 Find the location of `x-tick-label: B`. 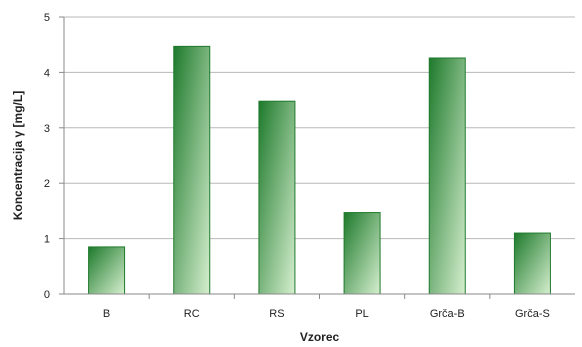

x-tick-label: B is located at coordinates (106, 314).